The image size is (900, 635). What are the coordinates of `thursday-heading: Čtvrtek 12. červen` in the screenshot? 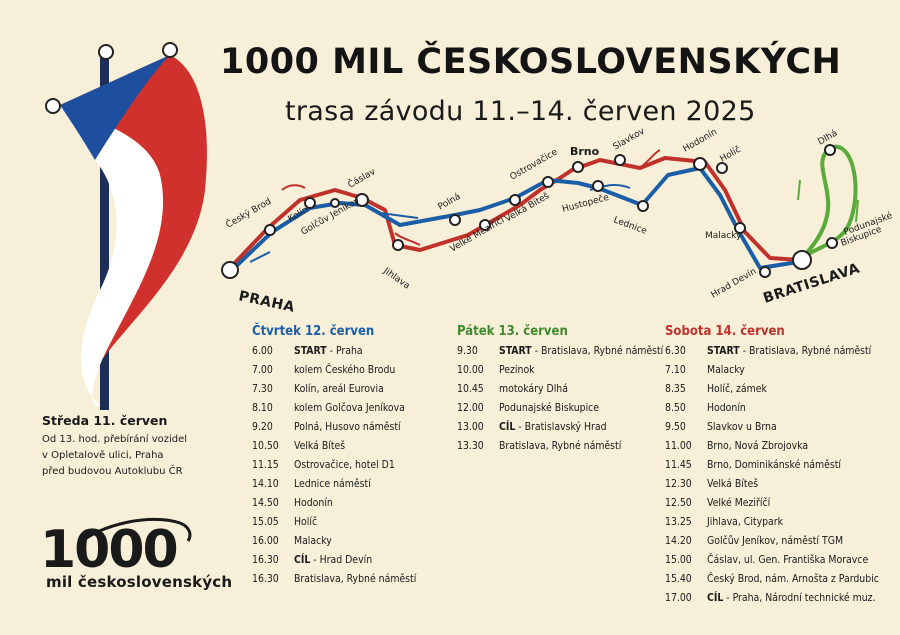 It's located at (313, 331).